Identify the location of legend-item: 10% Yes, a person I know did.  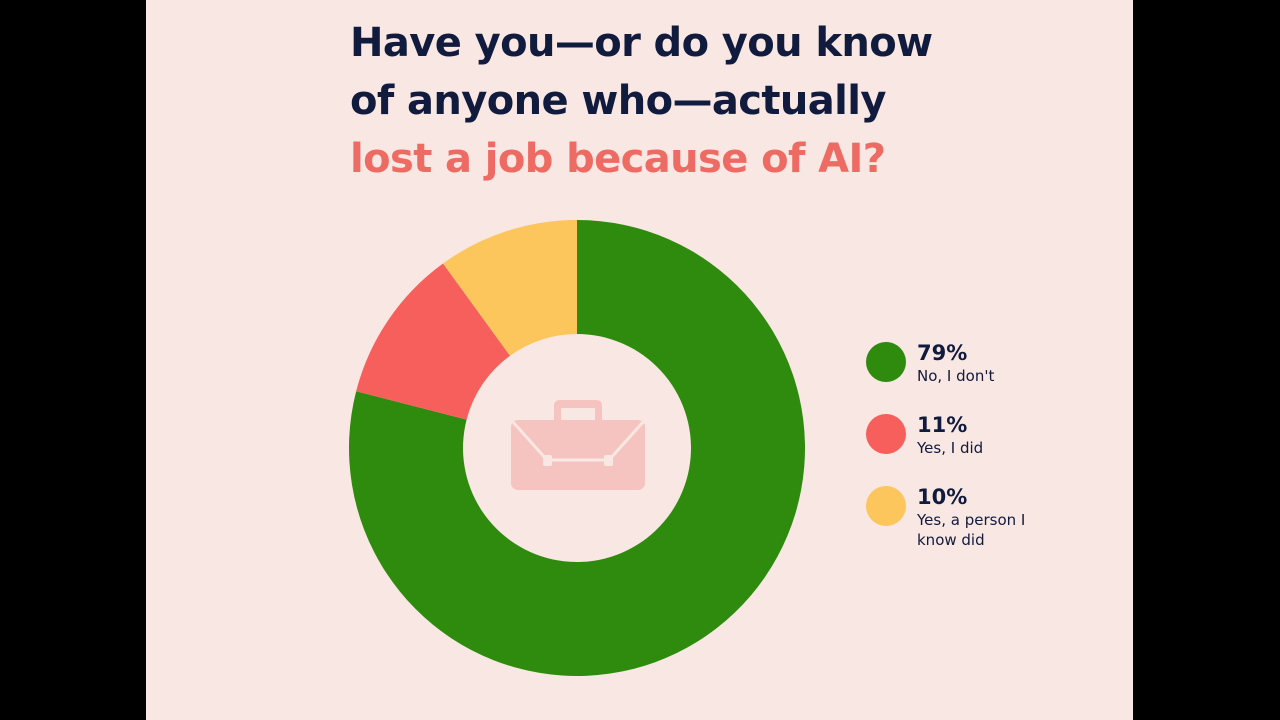
(991, 526).